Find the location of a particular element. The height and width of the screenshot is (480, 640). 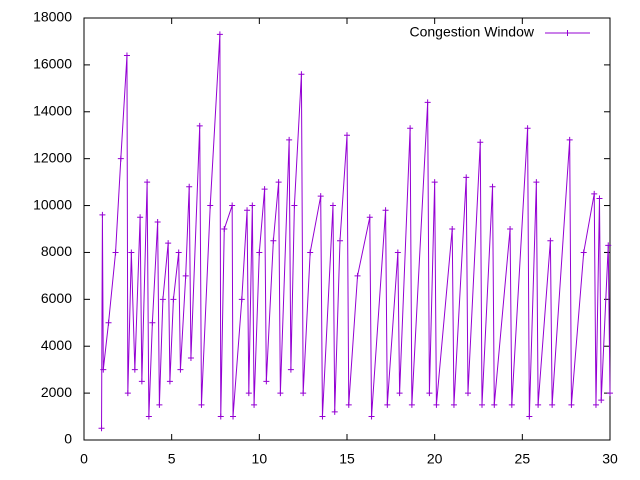

y-tick-label: 8000 is located at coordinates (56, 251).